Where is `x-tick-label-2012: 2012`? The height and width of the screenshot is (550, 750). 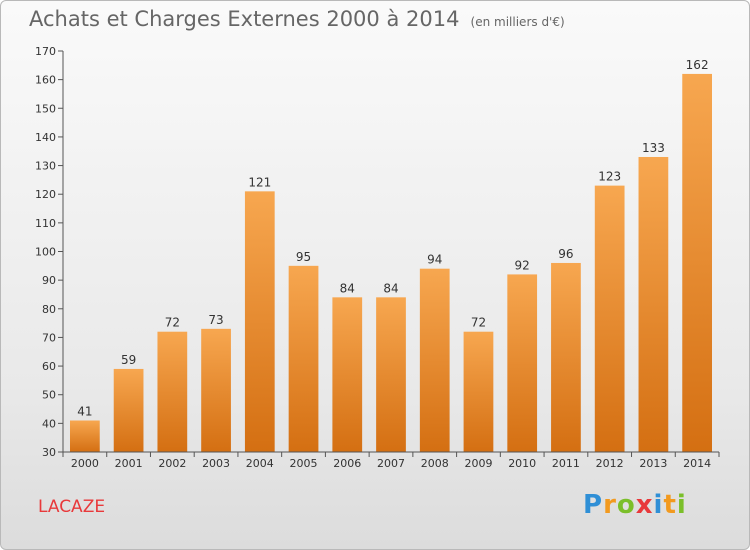
x-tick-label-2012: 2012 is located at coordinates (610, 463).